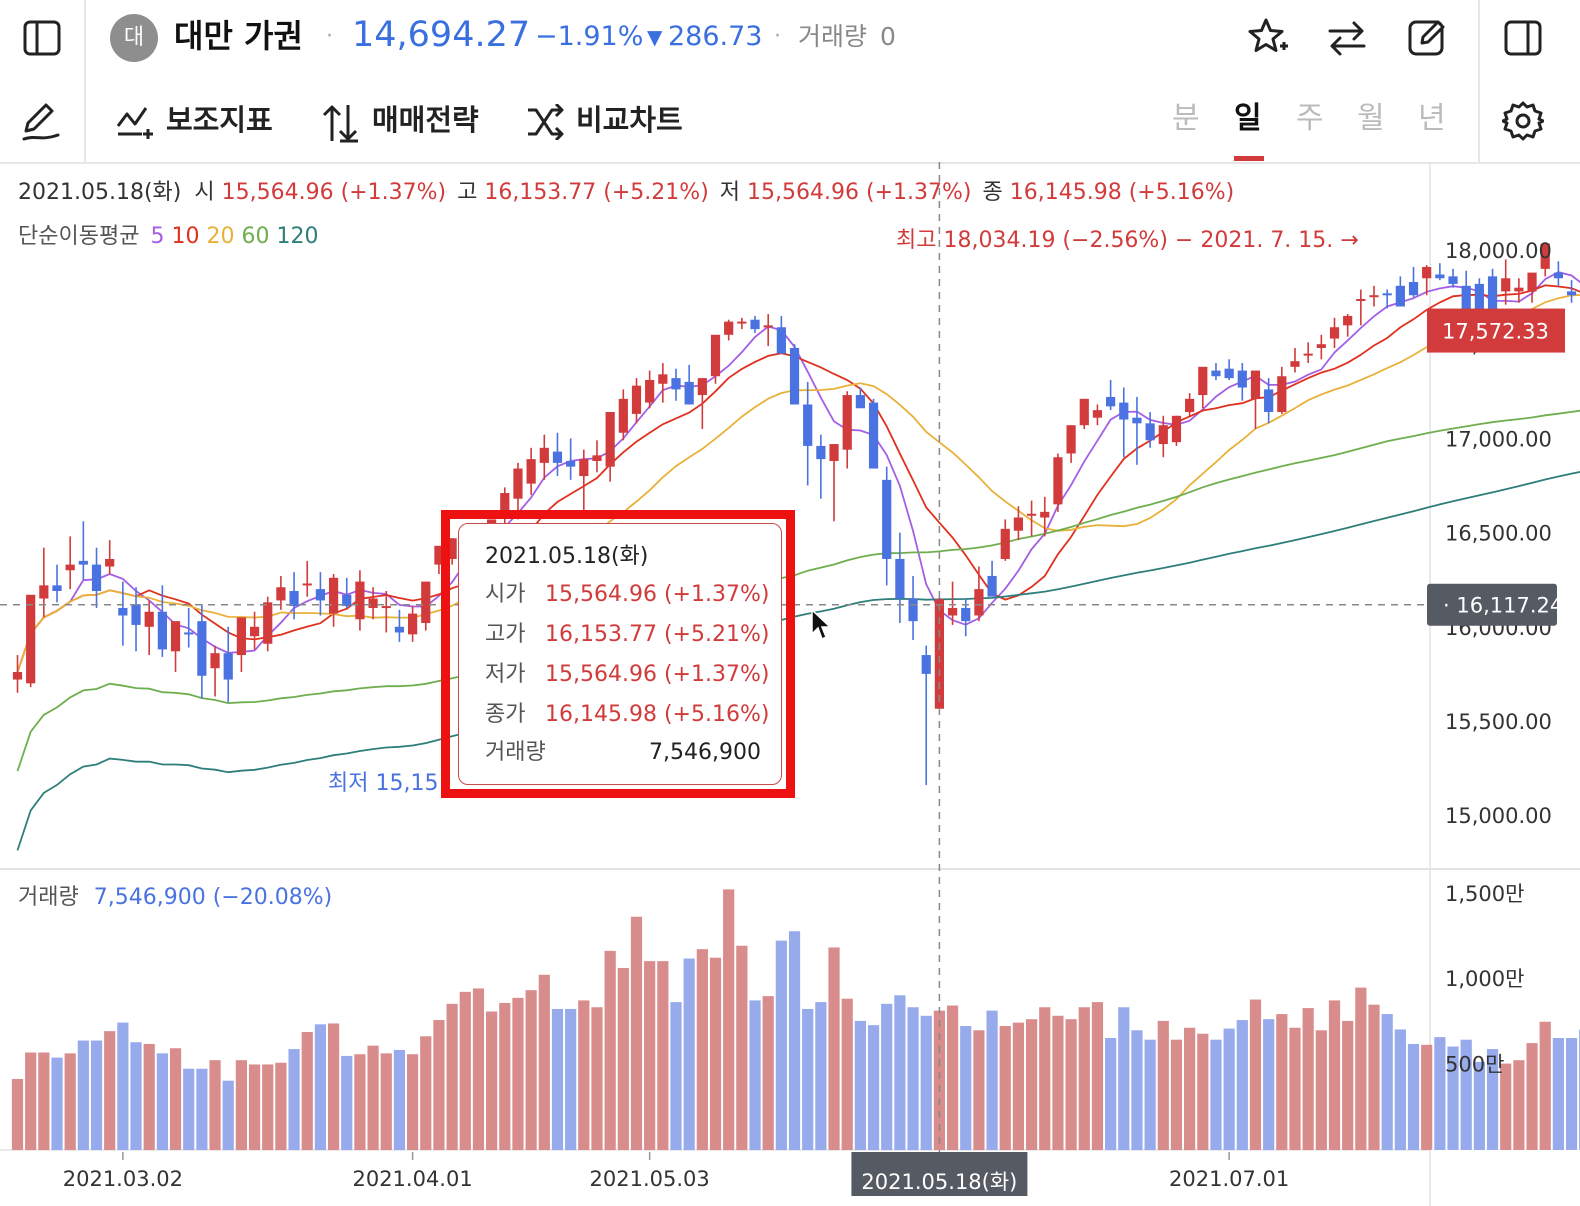  I want to click on price-tick-label: 16,500.00, so click(1498, 534).